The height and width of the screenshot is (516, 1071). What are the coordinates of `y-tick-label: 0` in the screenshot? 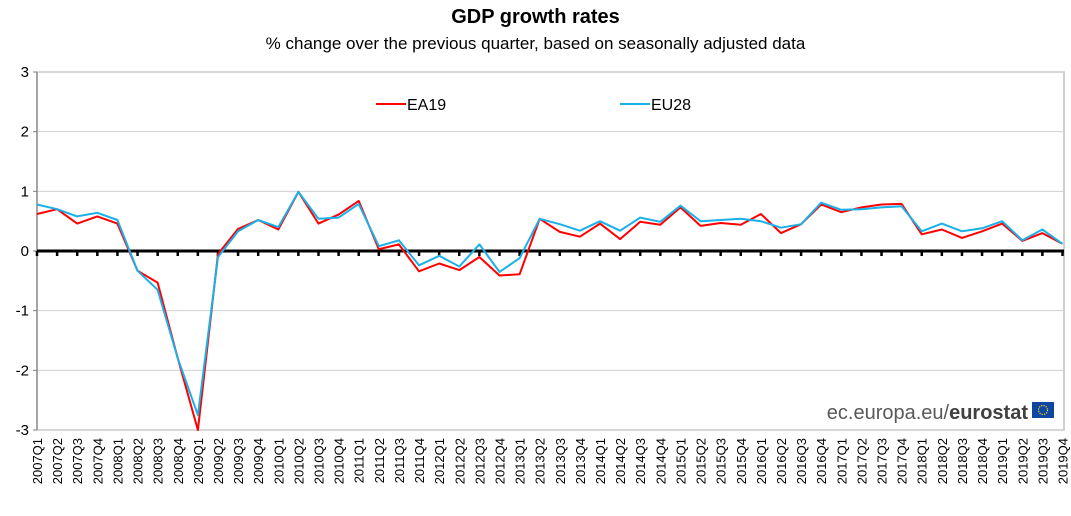 It's located at (25, 251).